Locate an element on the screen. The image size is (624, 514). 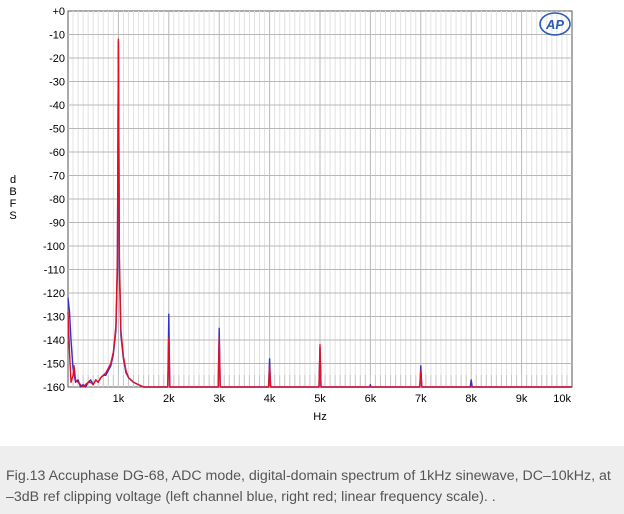
y-tick-label: -90 is located at coordinates (57, 224).